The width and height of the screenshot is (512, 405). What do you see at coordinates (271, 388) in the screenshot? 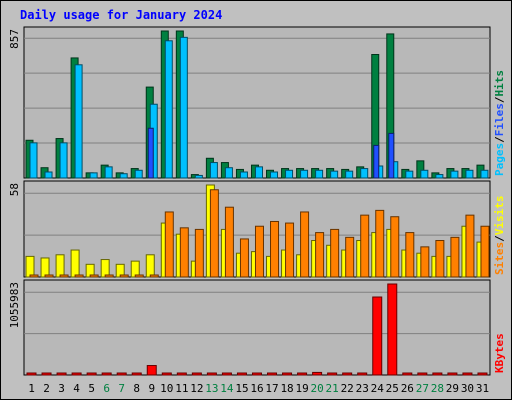
I see `x-tick-label-day-17: 17` at bounding box center [271, 388].